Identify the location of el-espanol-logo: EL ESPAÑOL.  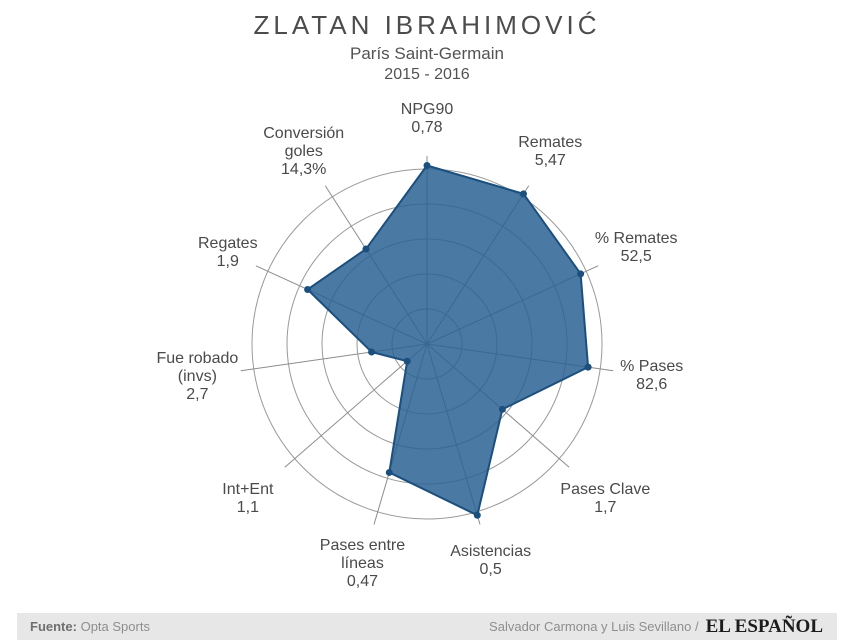
(764, 626).